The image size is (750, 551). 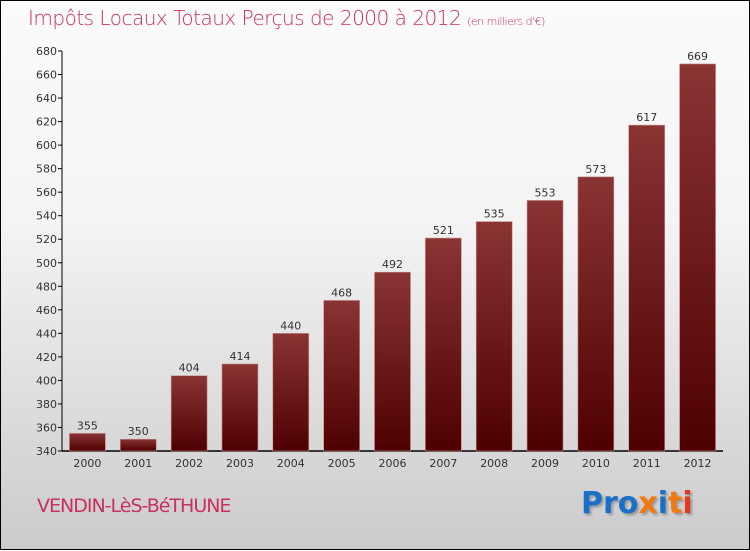 I want to click on data-label-2010: 573, so click(x=595, y=169).